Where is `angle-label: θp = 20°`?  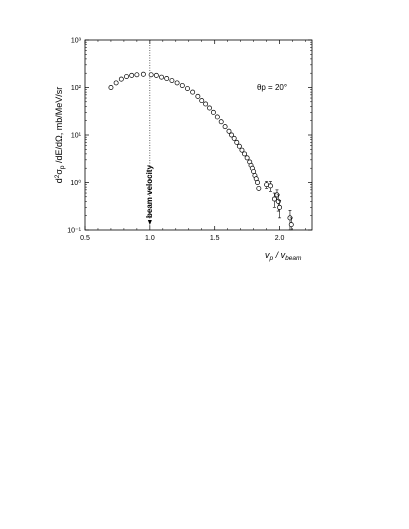
angle-label: θp = 20° is located at coordinates (272, 87).